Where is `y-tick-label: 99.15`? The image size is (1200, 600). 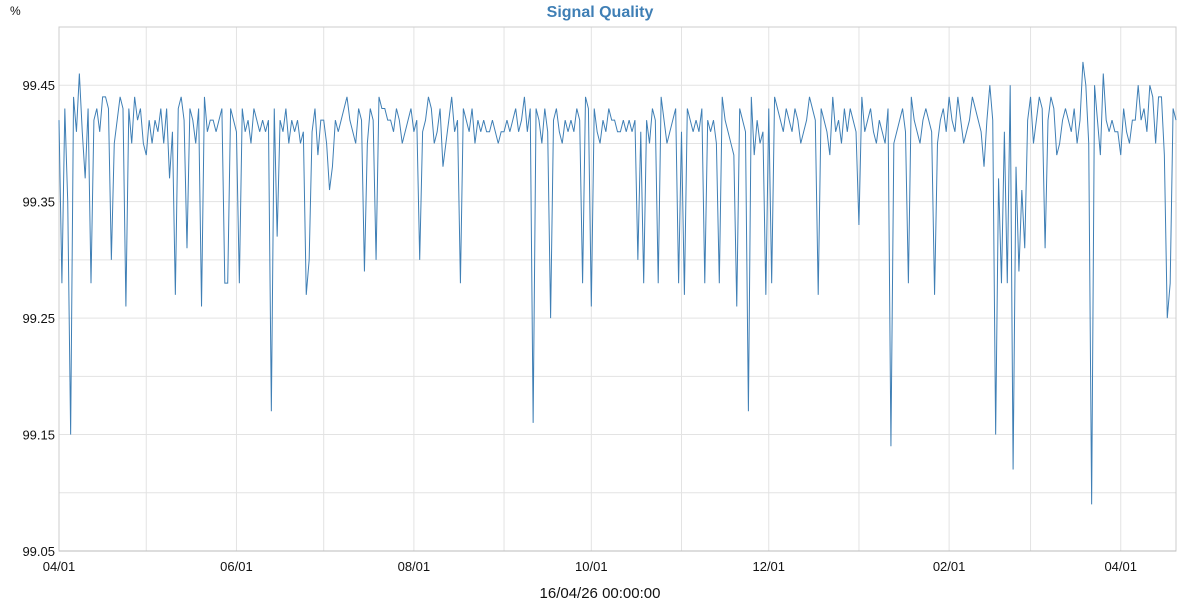
y-tick-label: 99.15 is located at coordinates (38, 435).